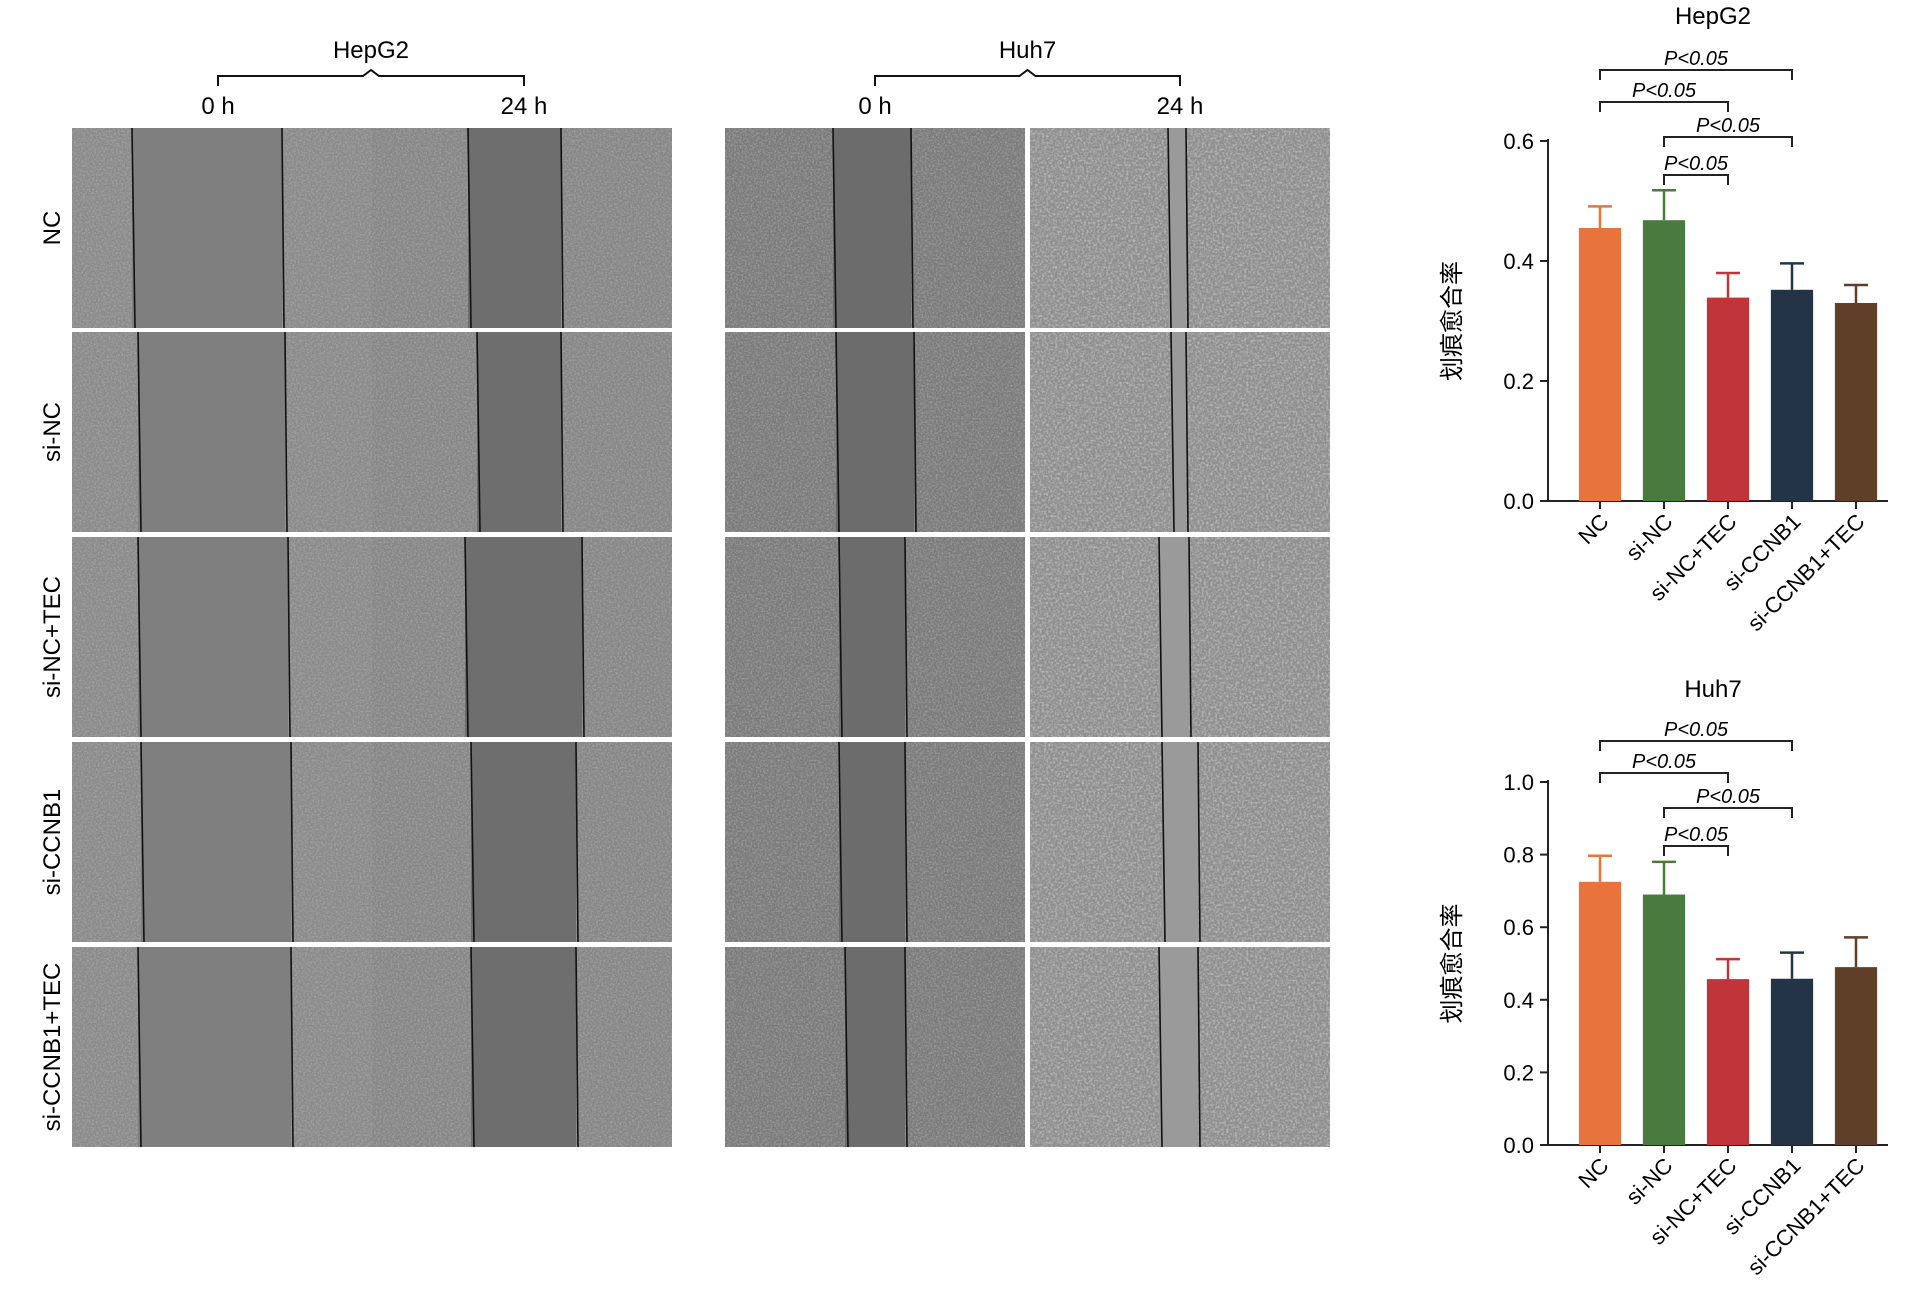 The height and width of the screenshot is (1293, 1914). What do you see at coordinates (52, 432) in the screenshot?
I see `row-label: si-NC` at bounding box center [52, 432].